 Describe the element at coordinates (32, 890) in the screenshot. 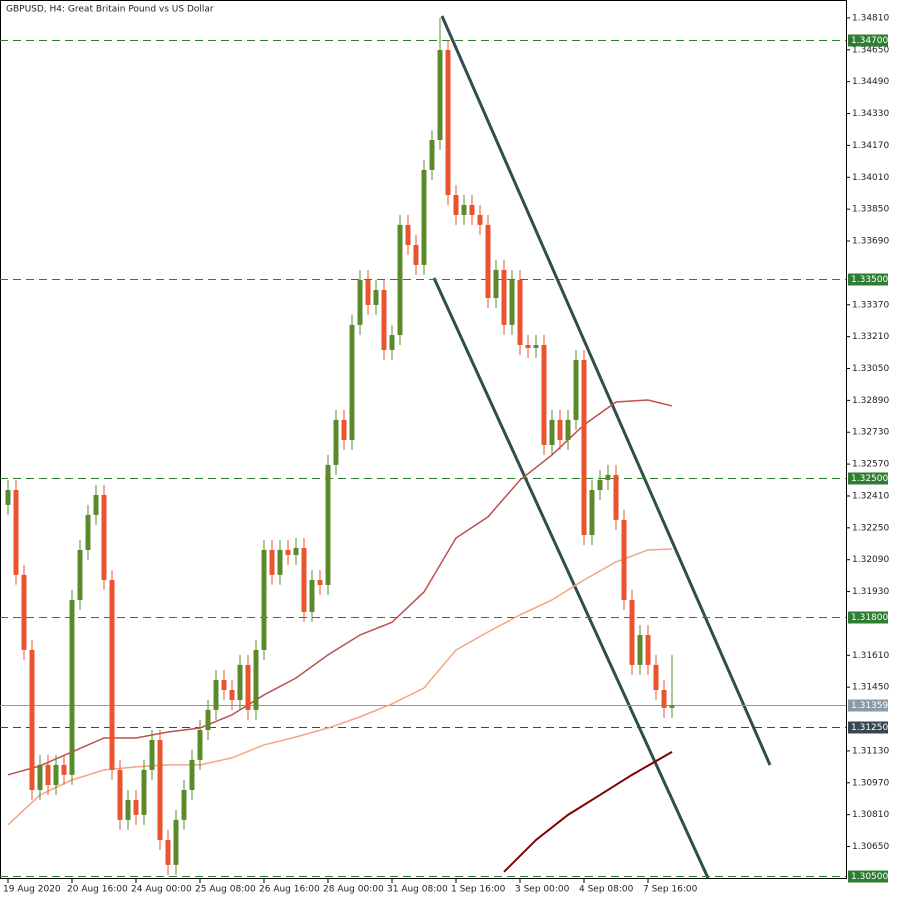

I see `x-tick-label: 19 Aug 2020` at that location.